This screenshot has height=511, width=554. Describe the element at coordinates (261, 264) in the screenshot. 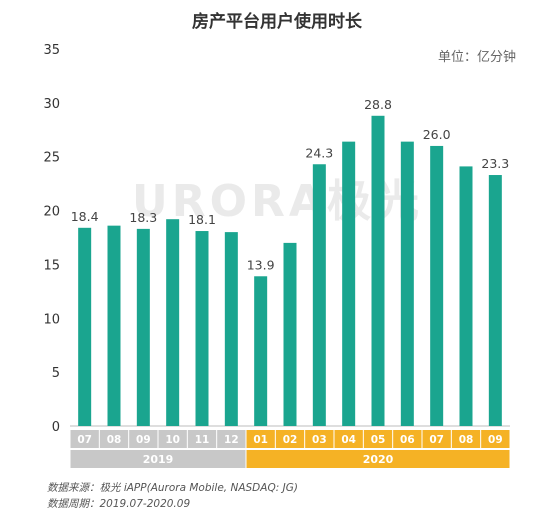

I see `data-label: 13.9` at that location.